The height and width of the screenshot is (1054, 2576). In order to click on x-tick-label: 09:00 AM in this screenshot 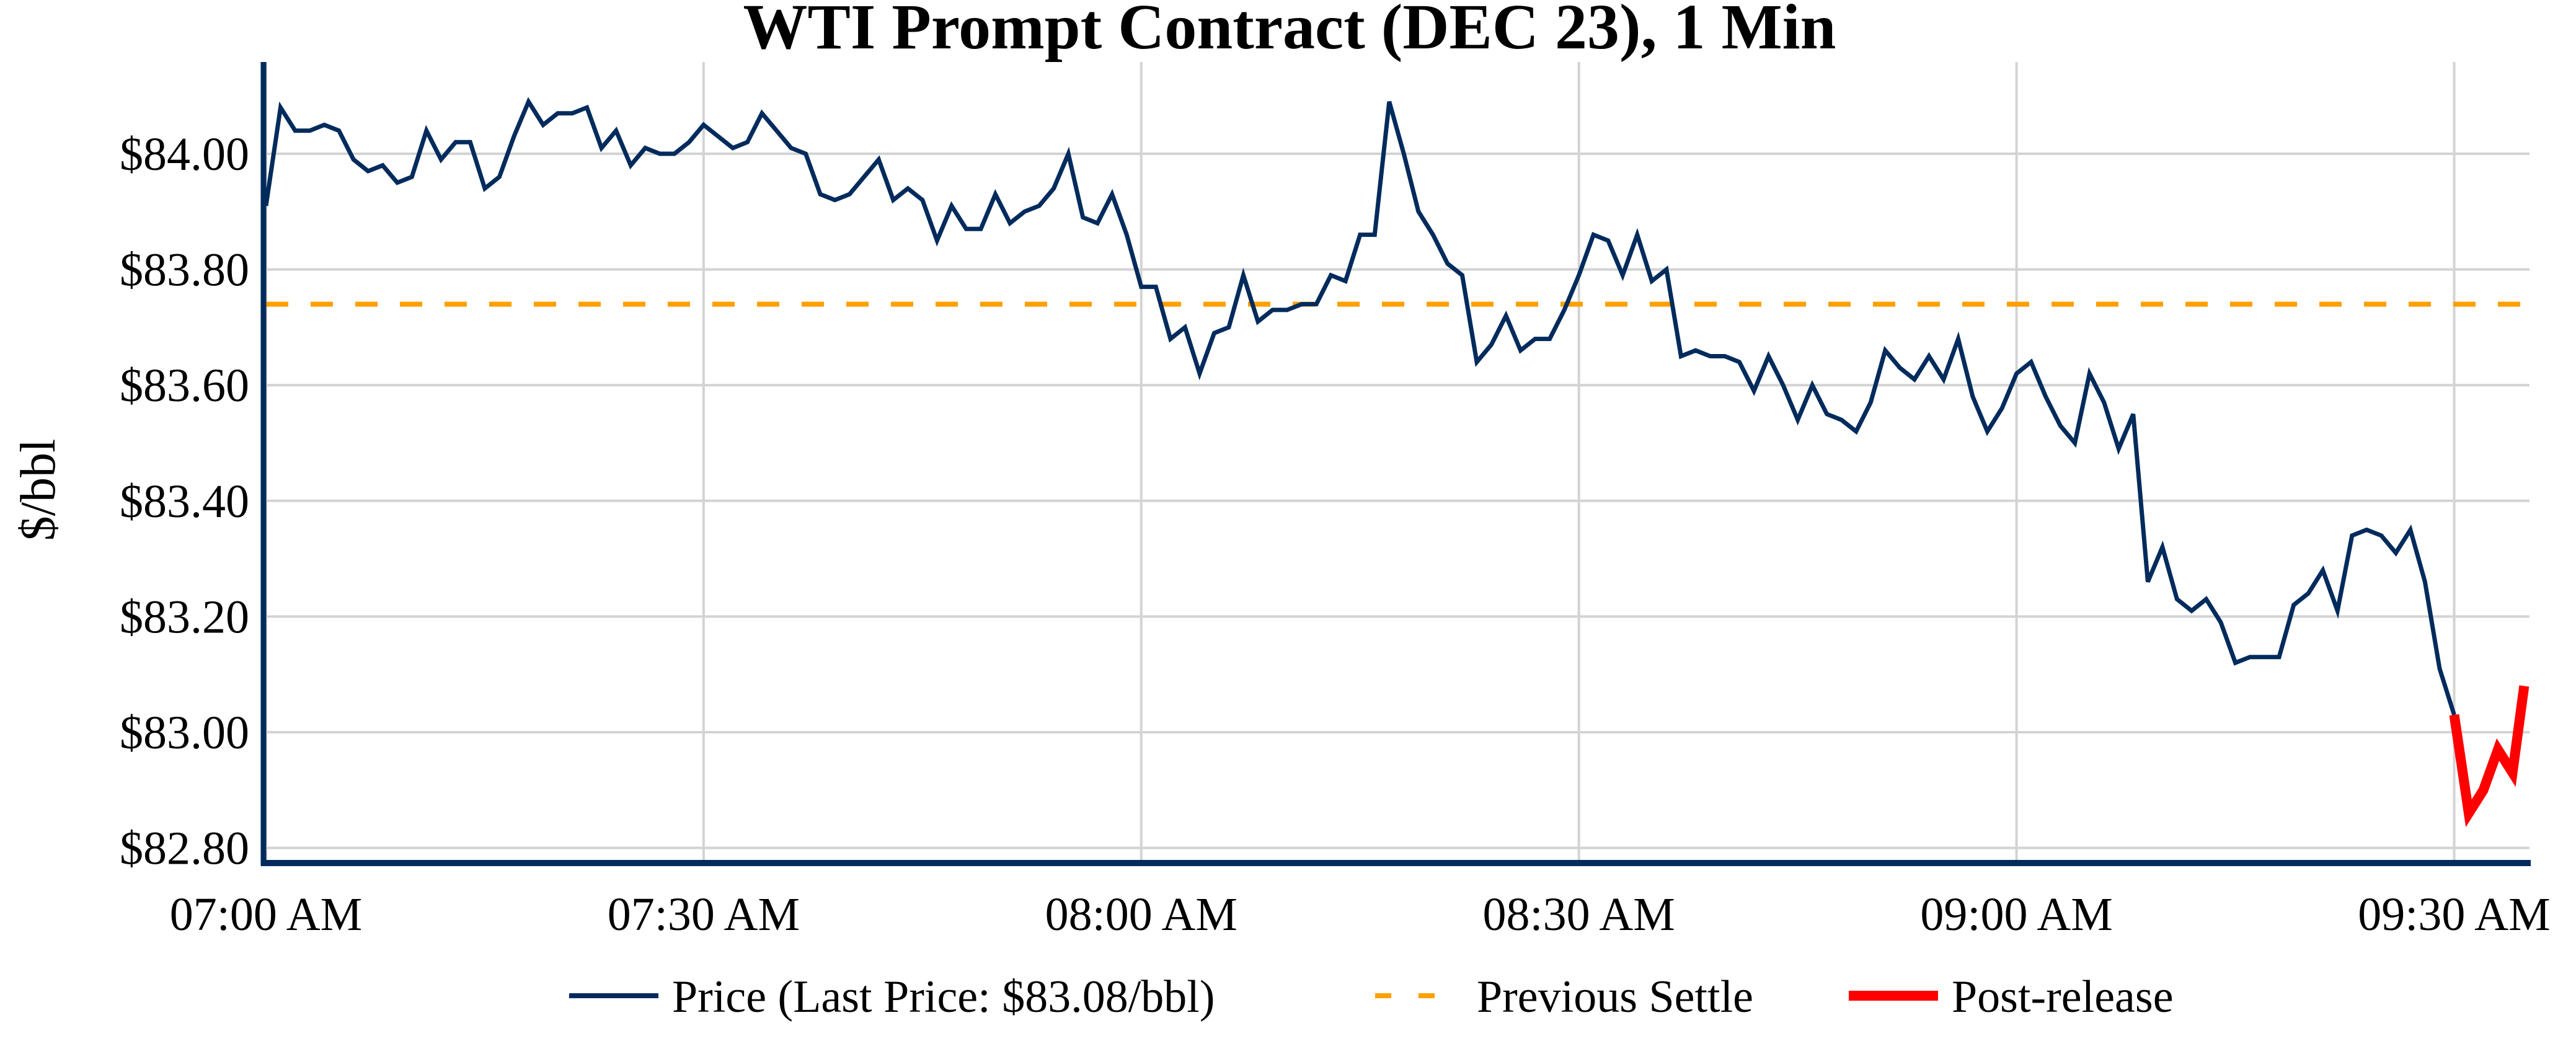, I will do `click(2016, 914)`.